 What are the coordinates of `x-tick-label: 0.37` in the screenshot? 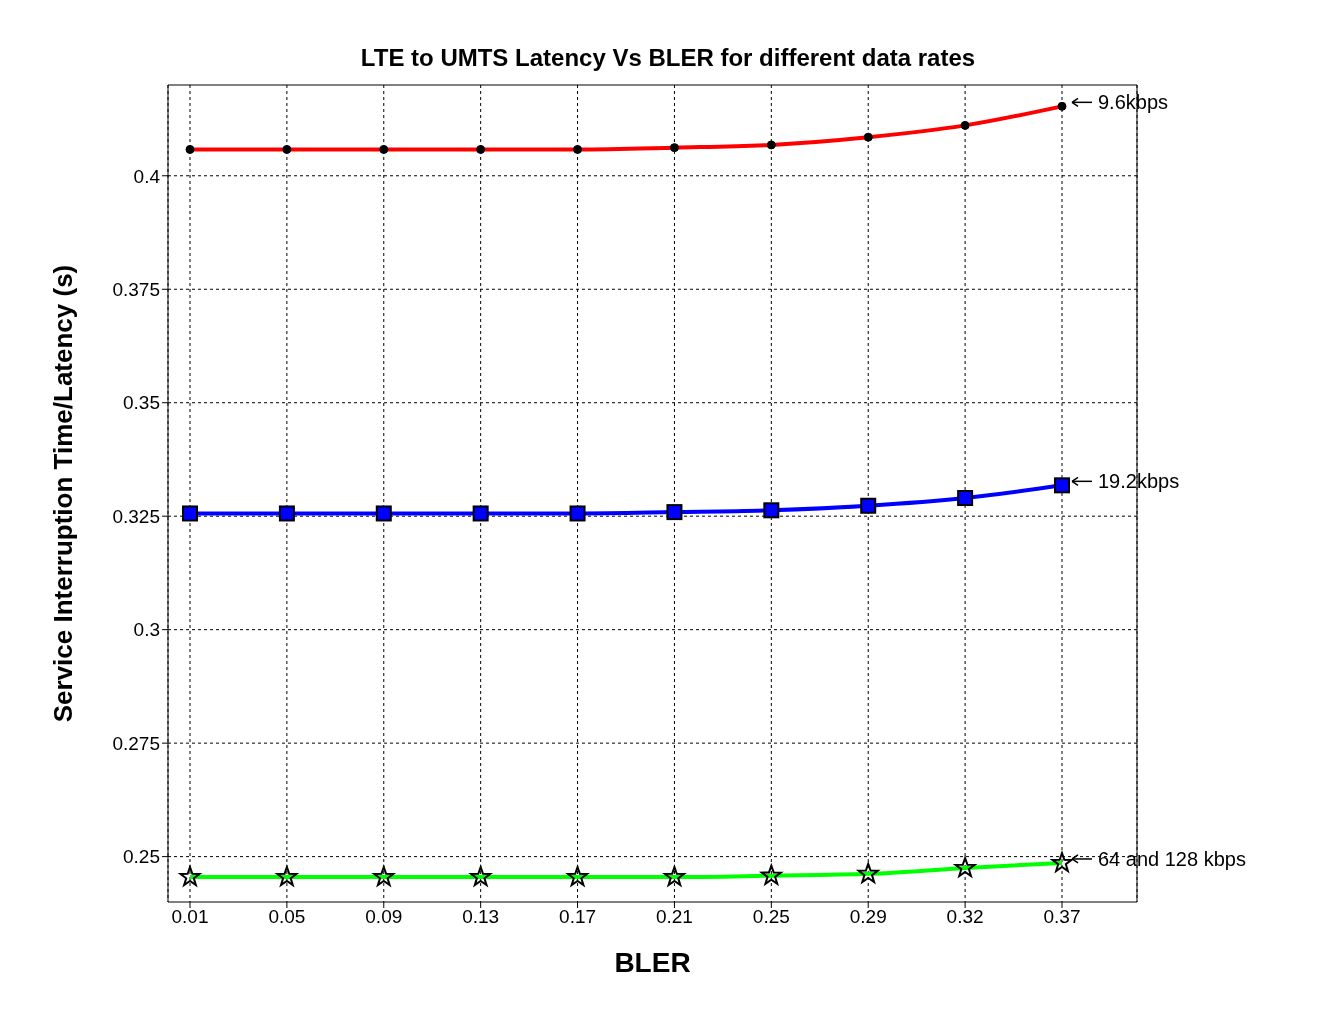 It's located at (1062, 917).